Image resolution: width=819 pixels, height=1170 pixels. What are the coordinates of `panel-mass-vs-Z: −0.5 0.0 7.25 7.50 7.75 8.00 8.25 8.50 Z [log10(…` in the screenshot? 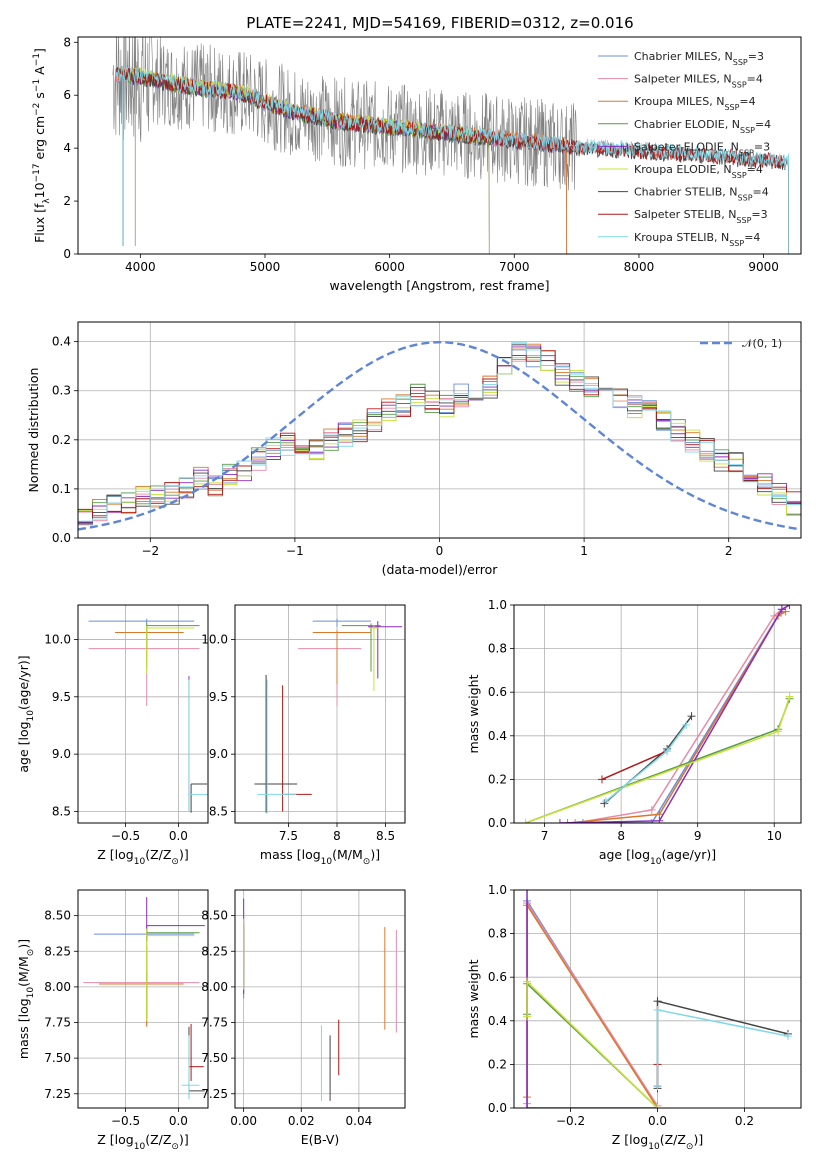 It's located at (112, 1020).